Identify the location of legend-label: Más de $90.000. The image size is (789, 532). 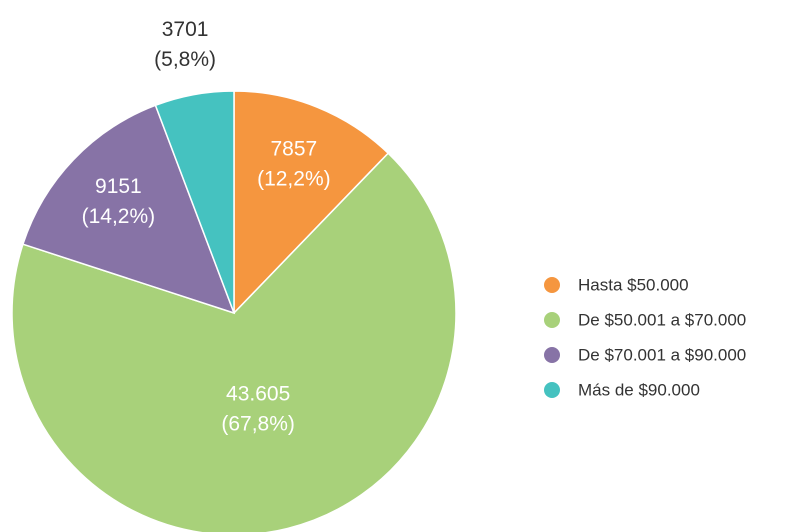
(639, 389).